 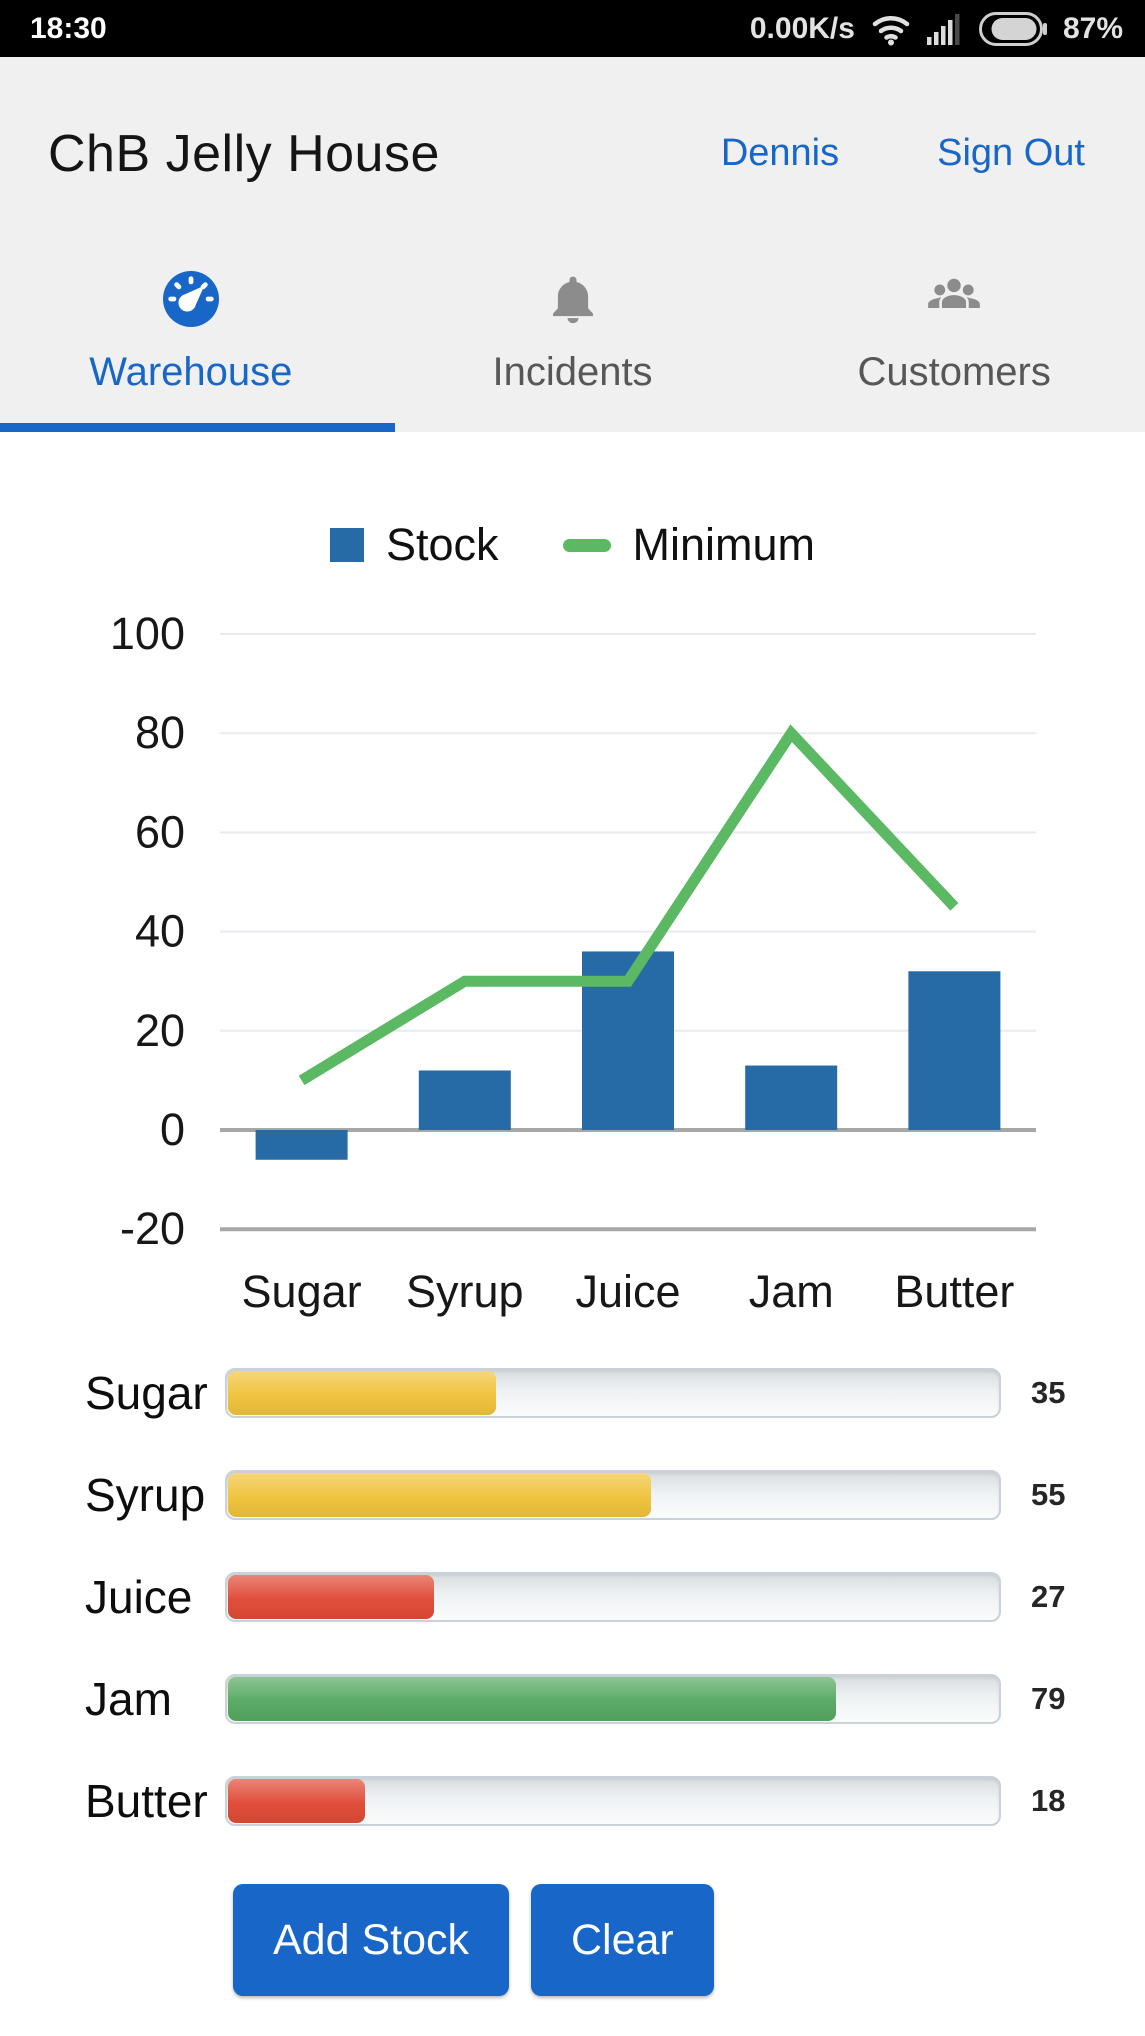 What do you see at coordinates (954, 1291) in the screenshot?
I see `svg-text: Butter` at bounding box center [954, 1291].